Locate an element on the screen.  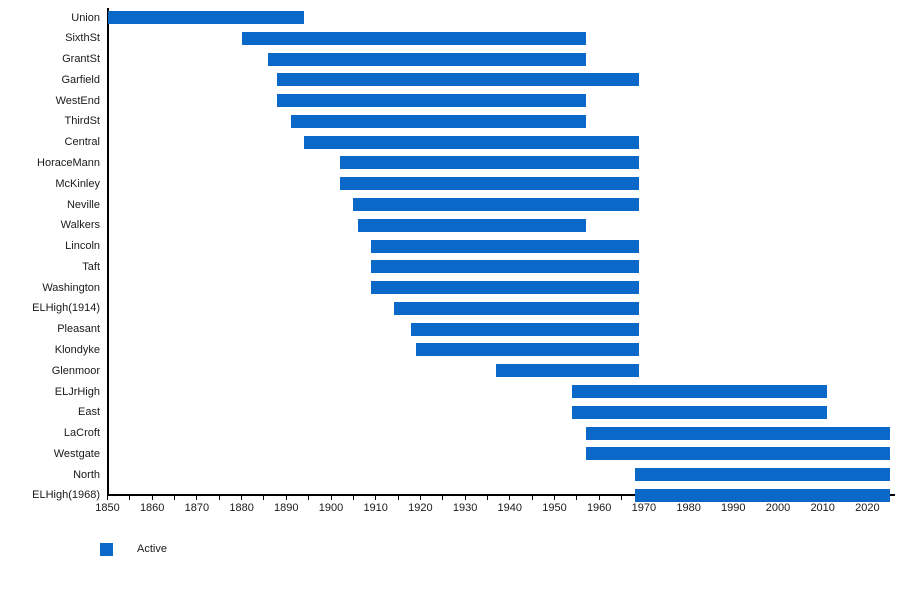
bar-neville is located at coordinates (496, 205).